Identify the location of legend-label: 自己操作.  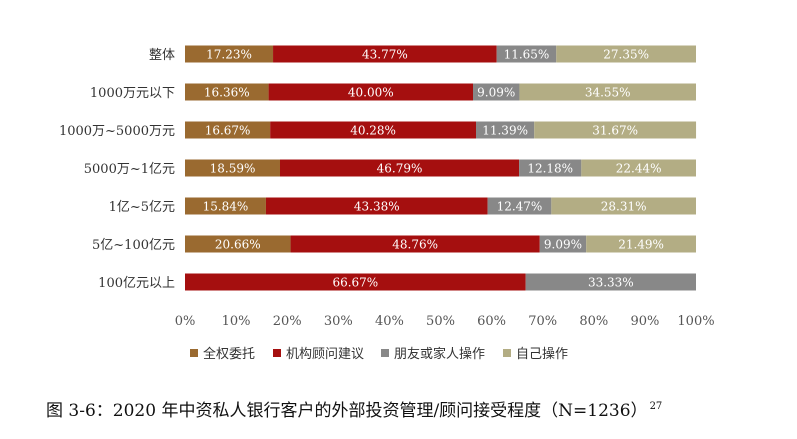
(542, 354).